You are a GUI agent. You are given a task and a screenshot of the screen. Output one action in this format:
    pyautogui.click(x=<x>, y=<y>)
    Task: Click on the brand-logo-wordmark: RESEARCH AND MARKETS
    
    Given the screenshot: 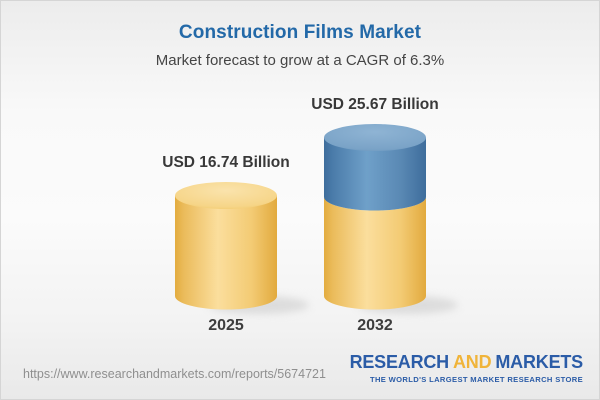 What is the action you would take?
    pyautogui.click(x=466, y=362)
    